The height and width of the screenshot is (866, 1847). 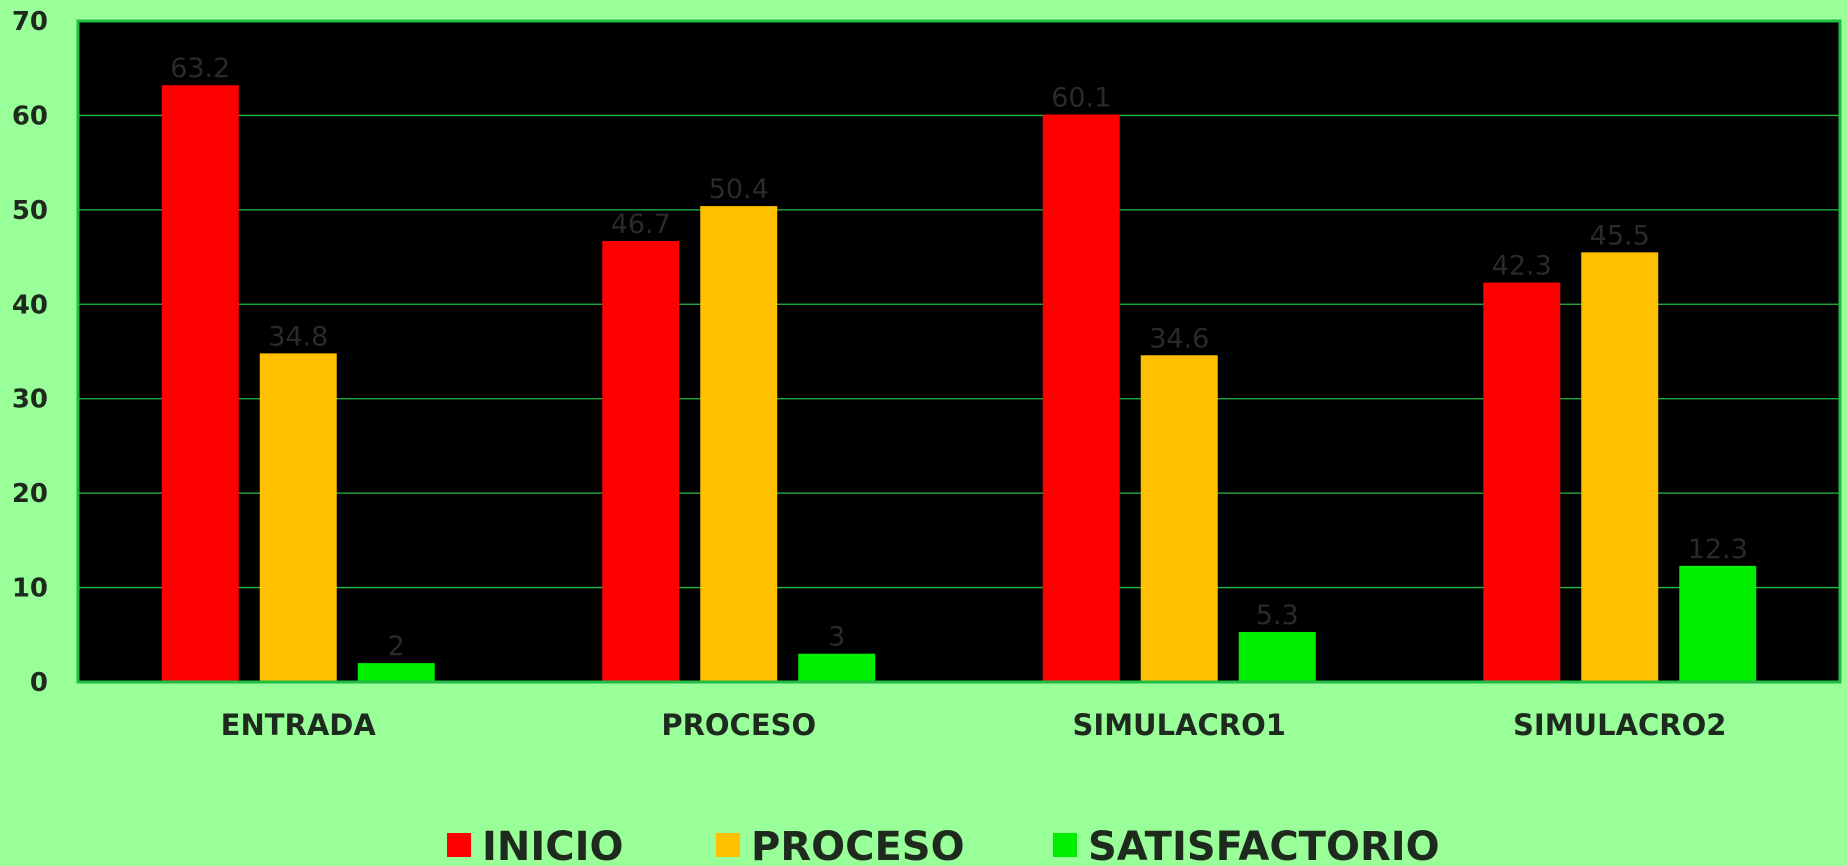 I want to click on y-tick-label: 70, so click(x=30, y=22).